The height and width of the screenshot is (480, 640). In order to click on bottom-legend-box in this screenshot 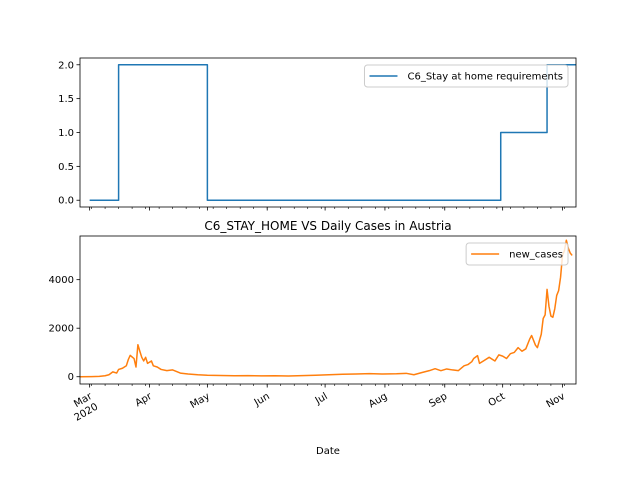, I will do `click(517, 254)`.